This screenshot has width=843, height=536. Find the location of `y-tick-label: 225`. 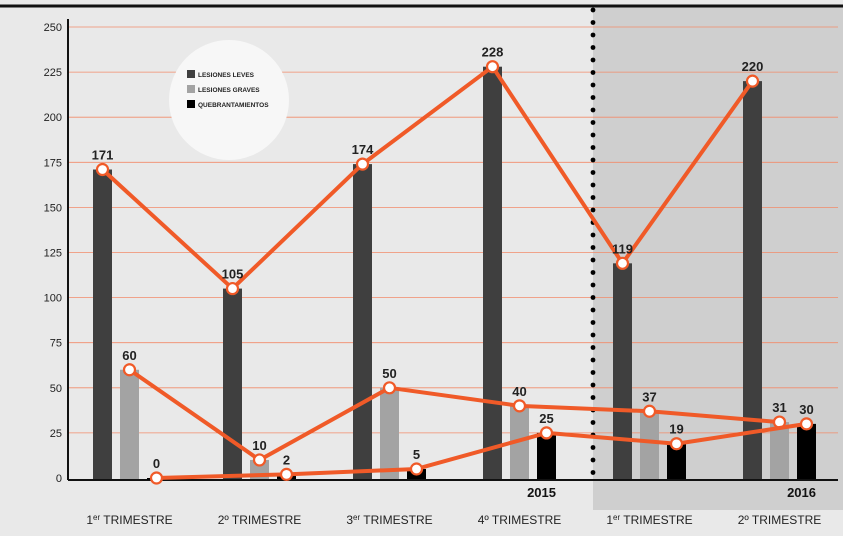

y-tick-label: 225 is located at coordinates (53, 73).